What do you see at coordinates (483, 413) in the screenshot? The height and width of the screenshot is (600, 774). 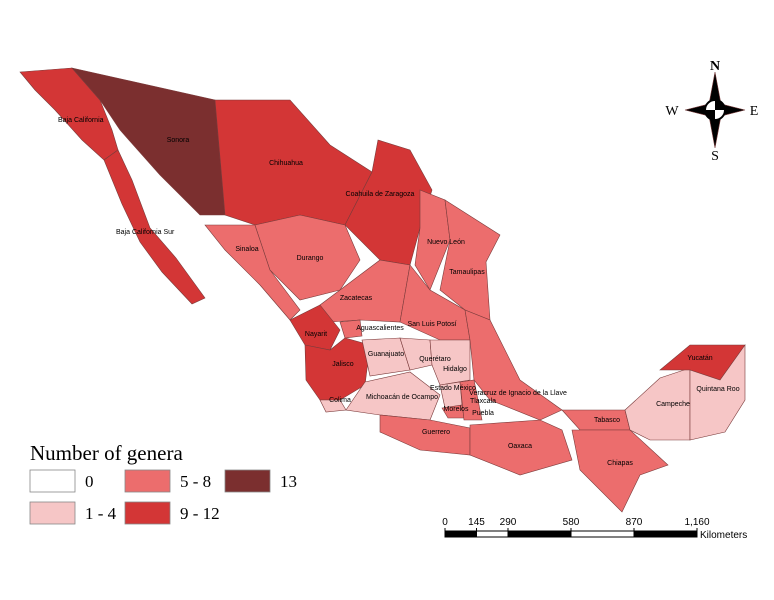 I see `state-label: Puebla` at bounding box center [483, 413].